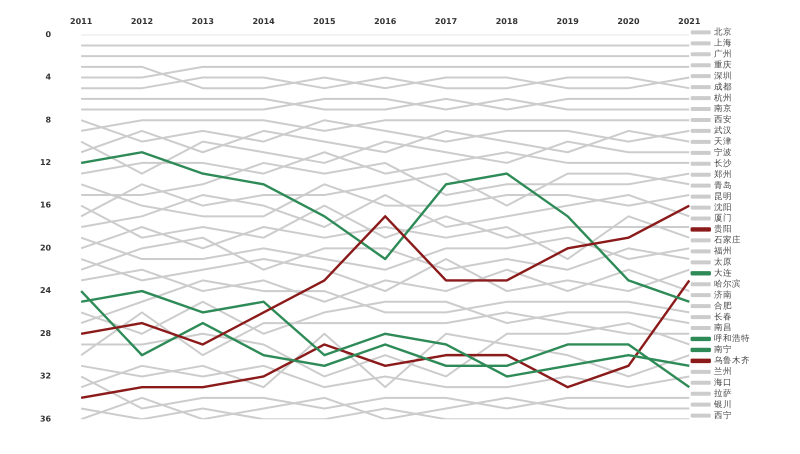  Describe the element at coordinates (723, 382) in the screenshot. I see `legend-label: 海口` at that location.